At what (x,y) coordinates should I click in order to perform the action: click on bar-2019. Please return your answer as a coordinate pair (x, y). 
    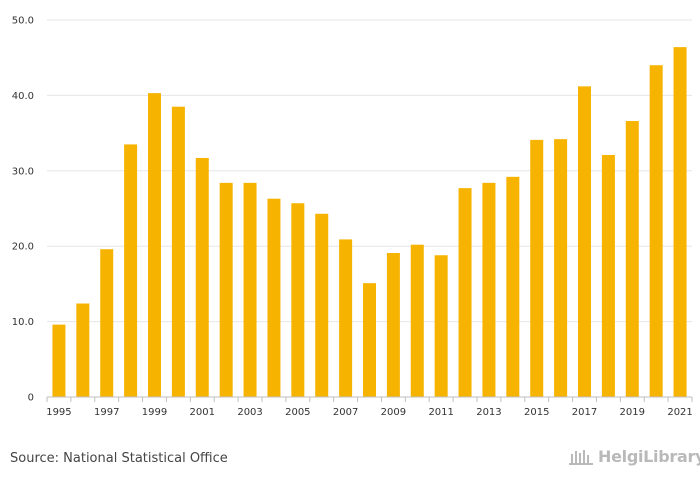
    Looking at the image, I should click on (632, 259).